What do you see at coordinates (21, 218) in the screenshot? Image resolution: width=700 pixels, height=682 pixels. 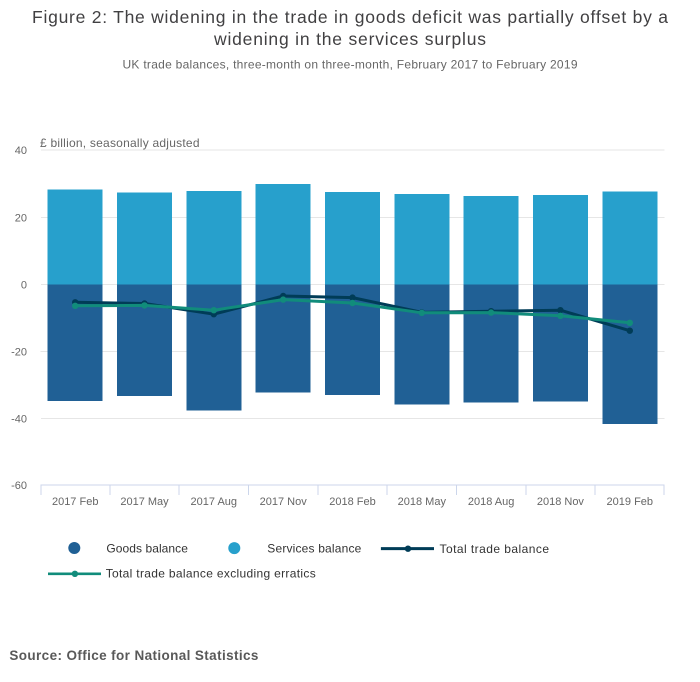 I see `svg-text: 20` at bounding box center [21, 218].